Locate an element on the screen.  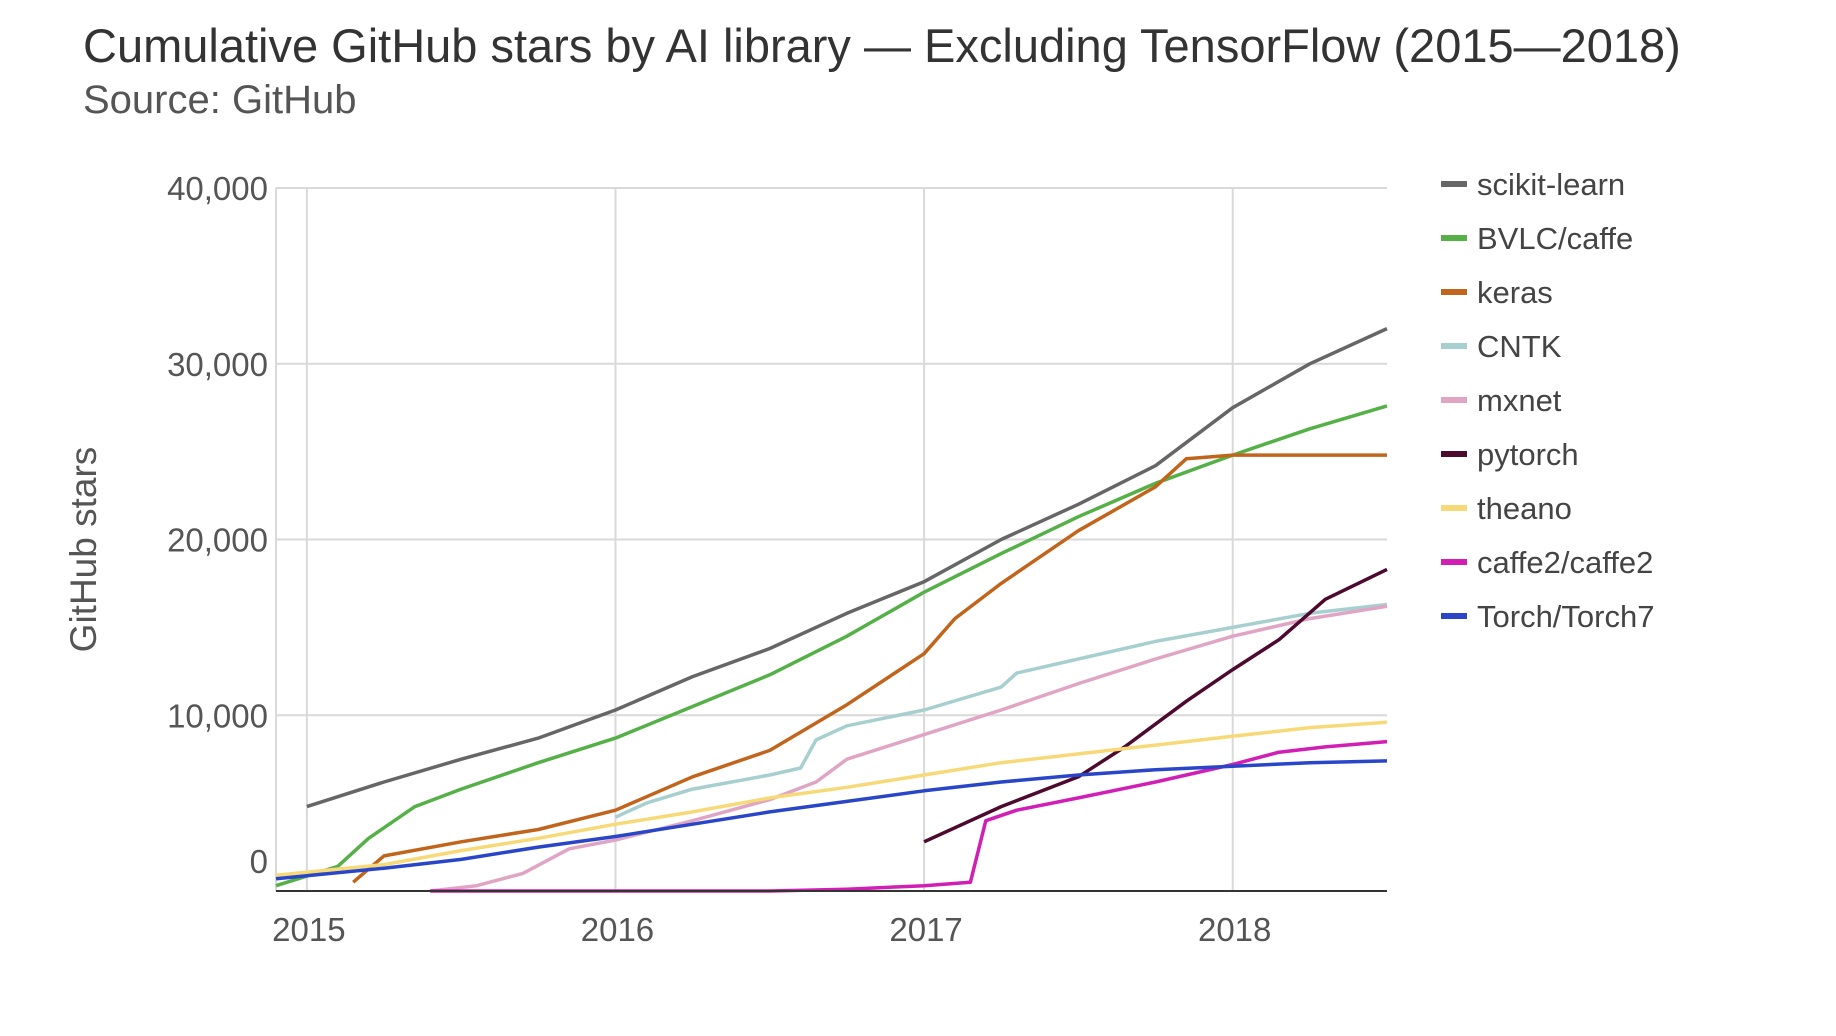
legend-label: Torch/Torch7 is located at coordinates (1565, 616).